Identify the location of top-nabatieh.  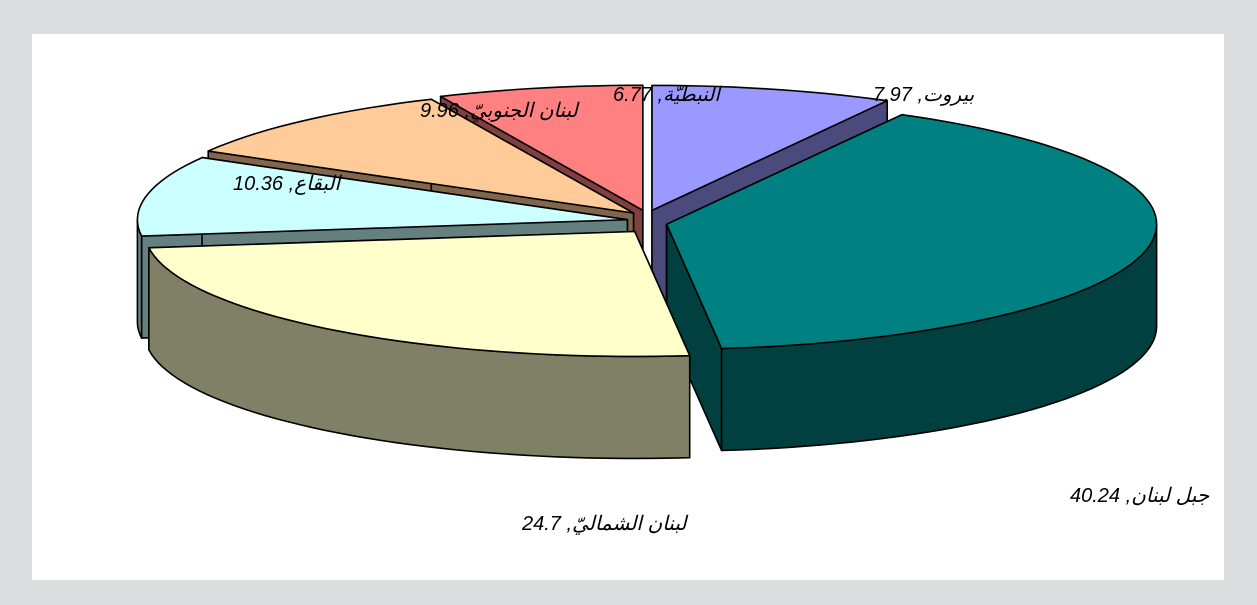
(541, 148).